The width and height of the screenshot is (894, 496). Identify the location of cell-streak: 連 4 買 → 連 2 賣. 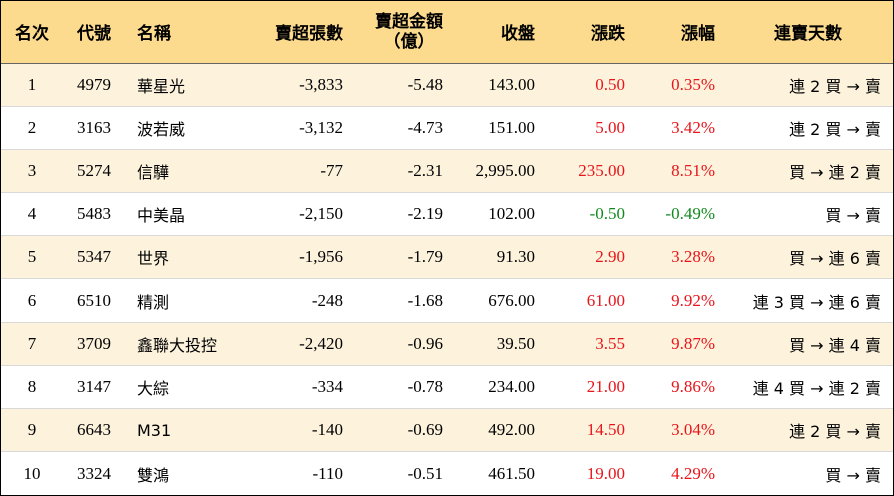
(816, 388).